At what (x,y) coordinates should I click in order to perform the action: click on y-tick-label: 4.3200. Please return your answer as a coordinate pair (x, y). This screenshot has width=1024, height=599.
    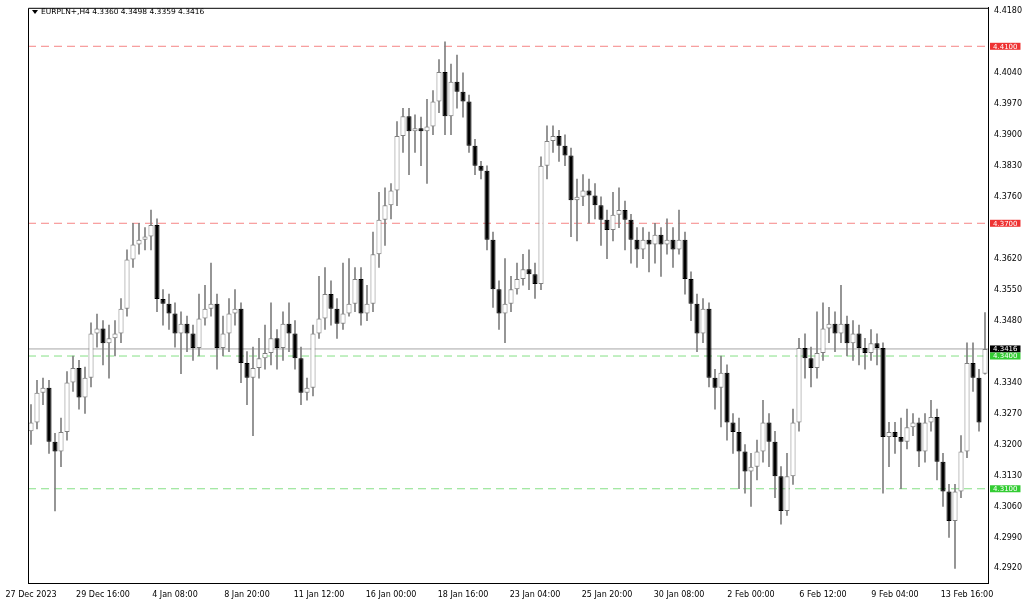
    Looking at the image, I should click on (1008, 444).